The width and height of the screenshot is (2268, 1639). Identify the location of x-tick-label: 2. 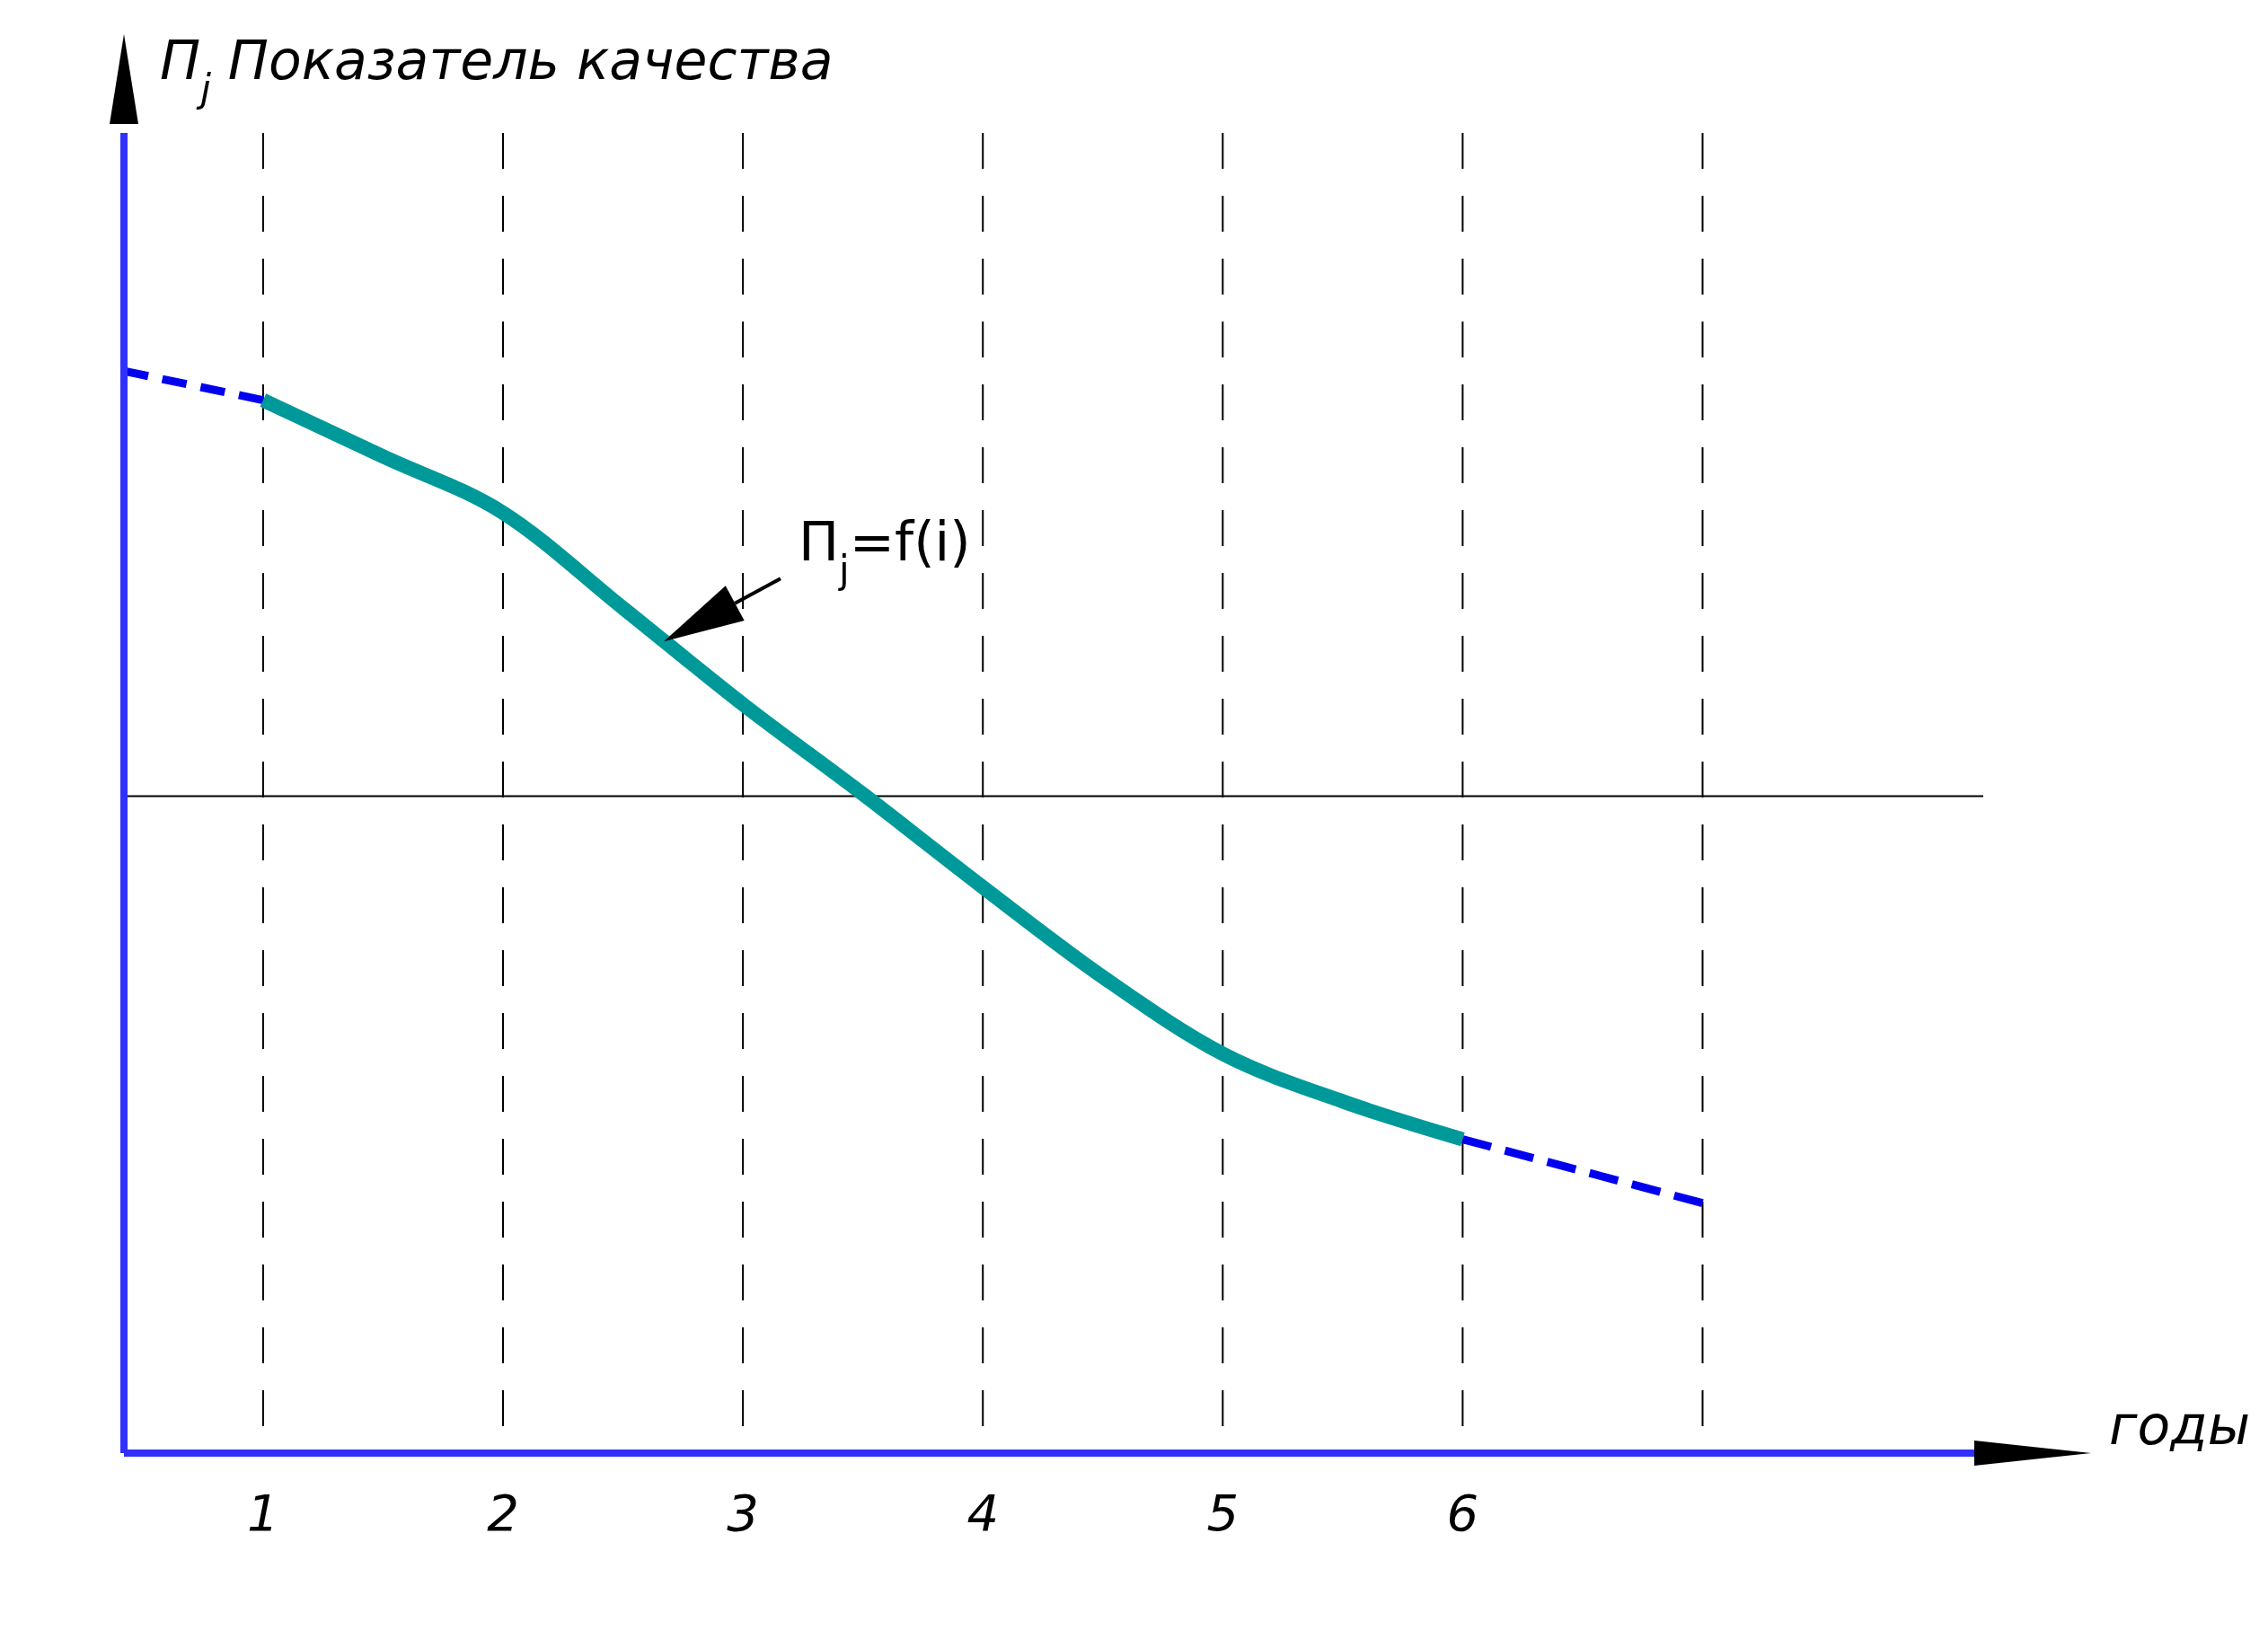
(503, 1512).